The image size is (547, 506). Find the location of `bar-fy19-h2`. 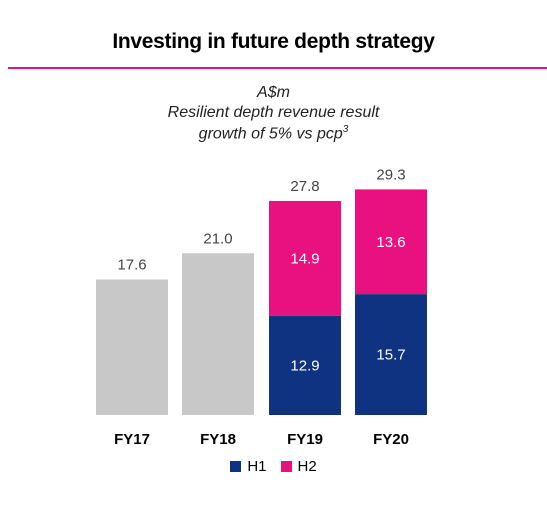

bar-fy19-h2 is located at coordinates (305, 258).